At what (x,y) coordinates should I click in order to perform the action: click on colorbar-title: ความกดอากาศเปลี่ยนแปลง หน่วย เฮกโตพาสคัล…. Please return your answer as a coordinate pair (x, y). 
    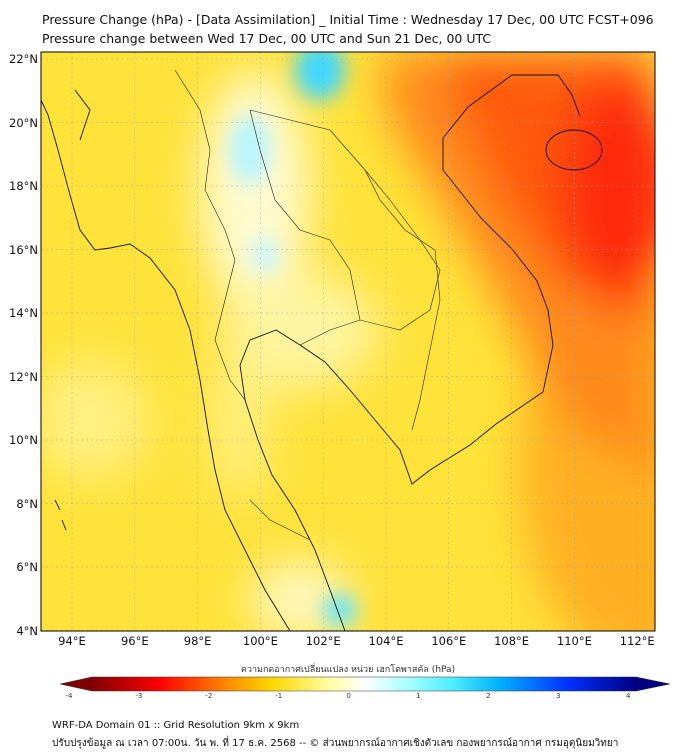
    Looking at the image, I should click on (348, 670).